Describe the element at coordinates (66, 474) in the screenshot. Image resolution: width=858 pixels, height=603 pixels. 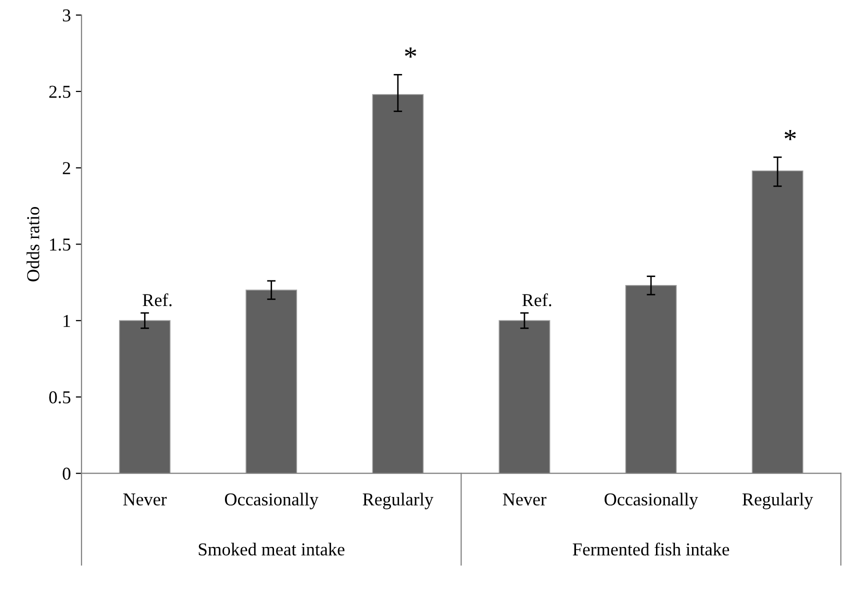
I see `y-tick-label: 0` at that location.